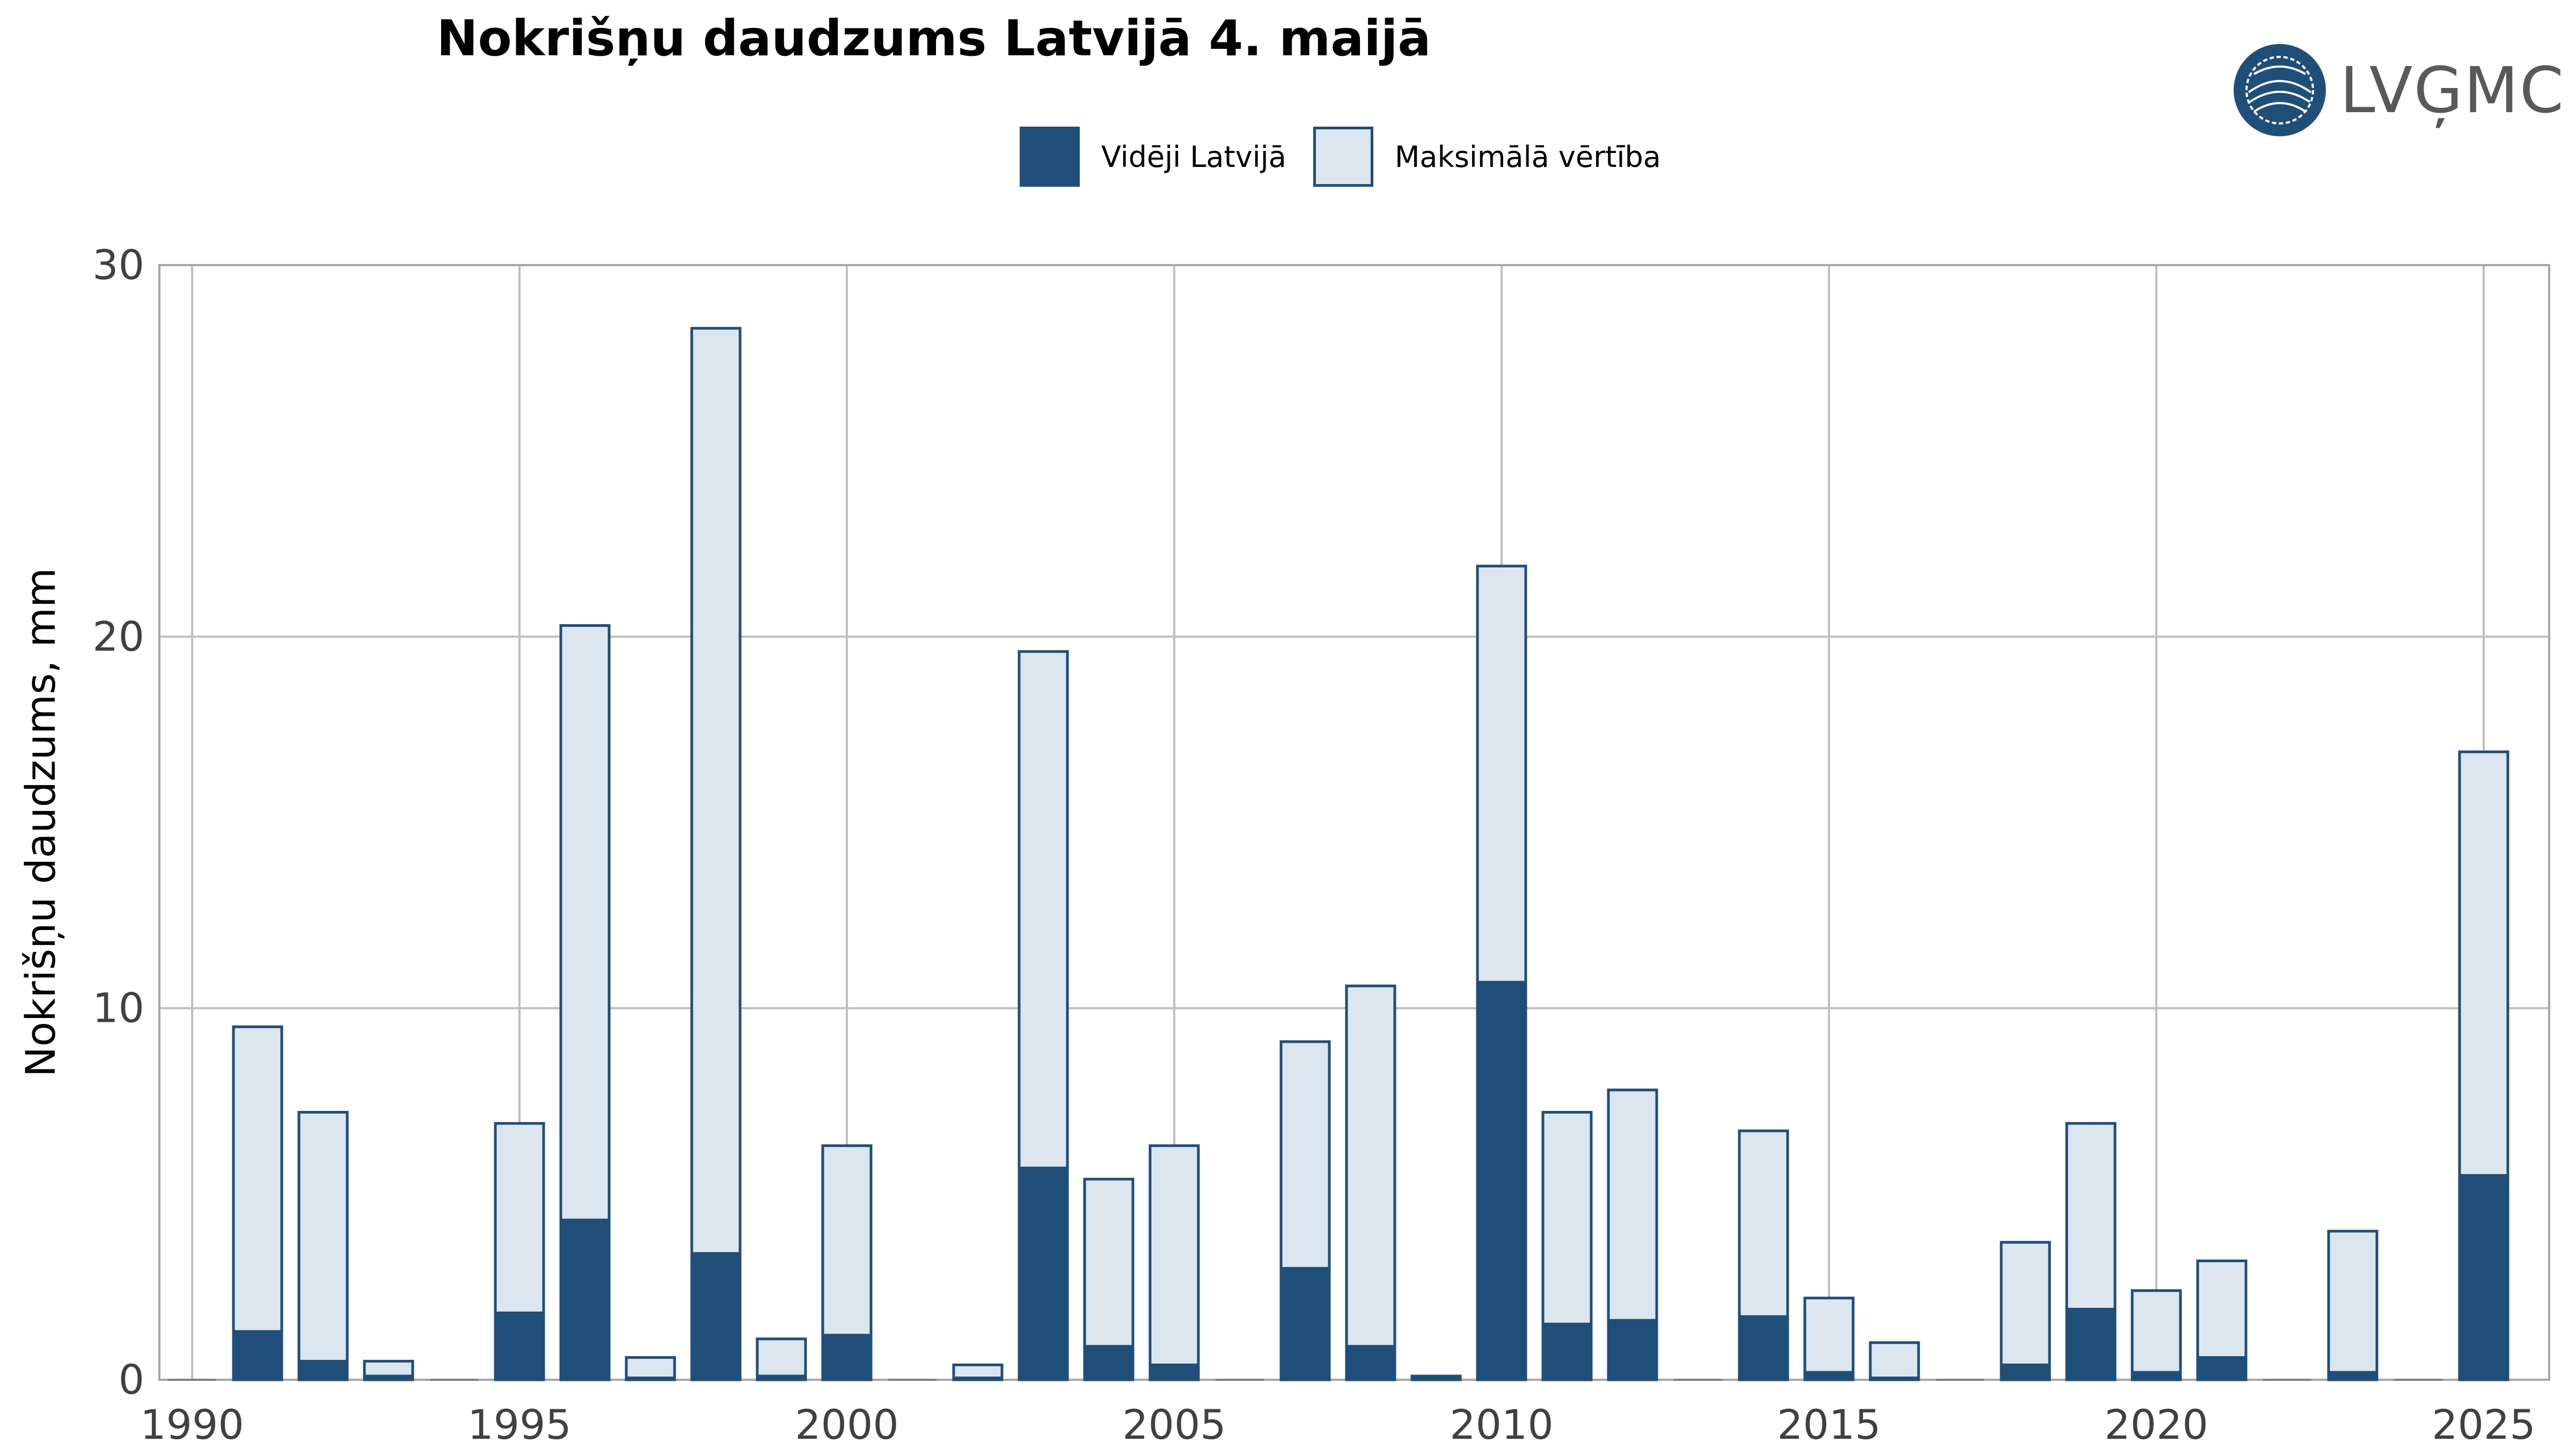 Image resolution: width=2576 pixels, height=1449 pixels. What do you see at coordinates (2483, 1424) in the screenshot?
I see `x-tick-label: 2025` at bounding box center [2483, 1424].